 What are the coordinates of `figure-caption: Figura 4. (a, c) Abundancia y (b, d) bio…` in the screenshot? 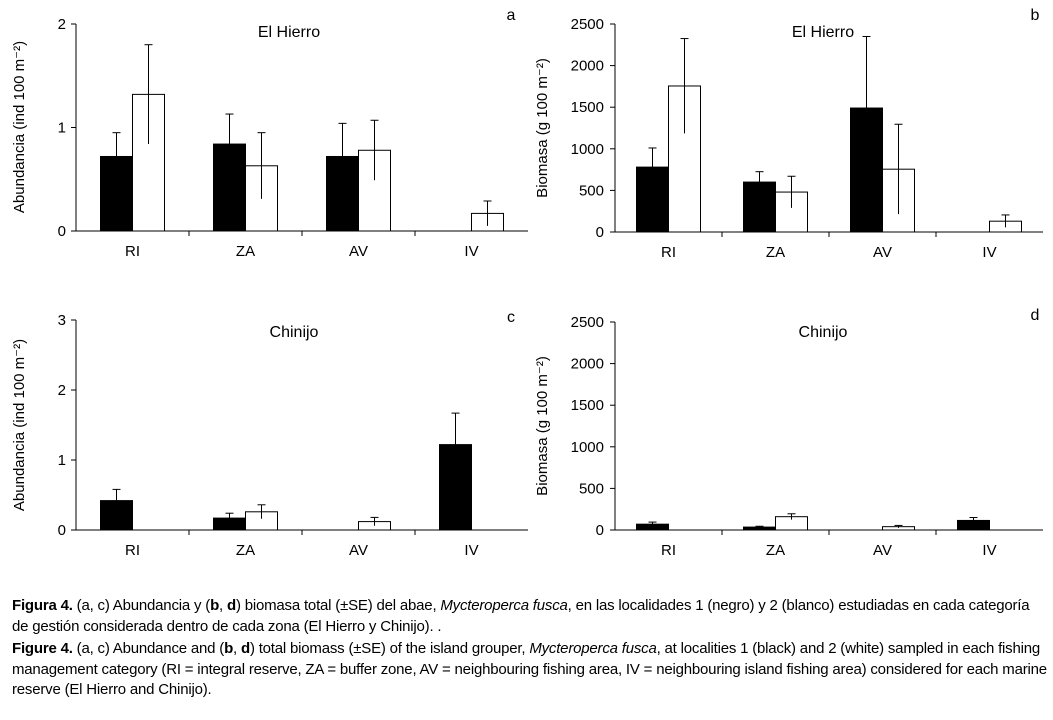 It's located at (529, 648).